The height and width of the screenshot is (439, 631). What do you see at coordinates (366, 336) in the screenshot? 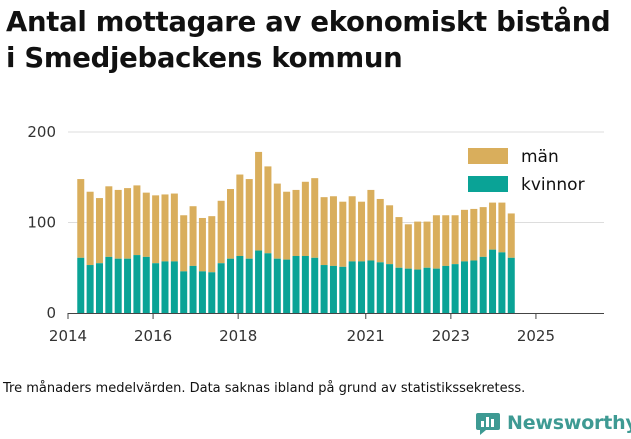
I see `x-tick-label: 2021` at bounding box center [366, 336].